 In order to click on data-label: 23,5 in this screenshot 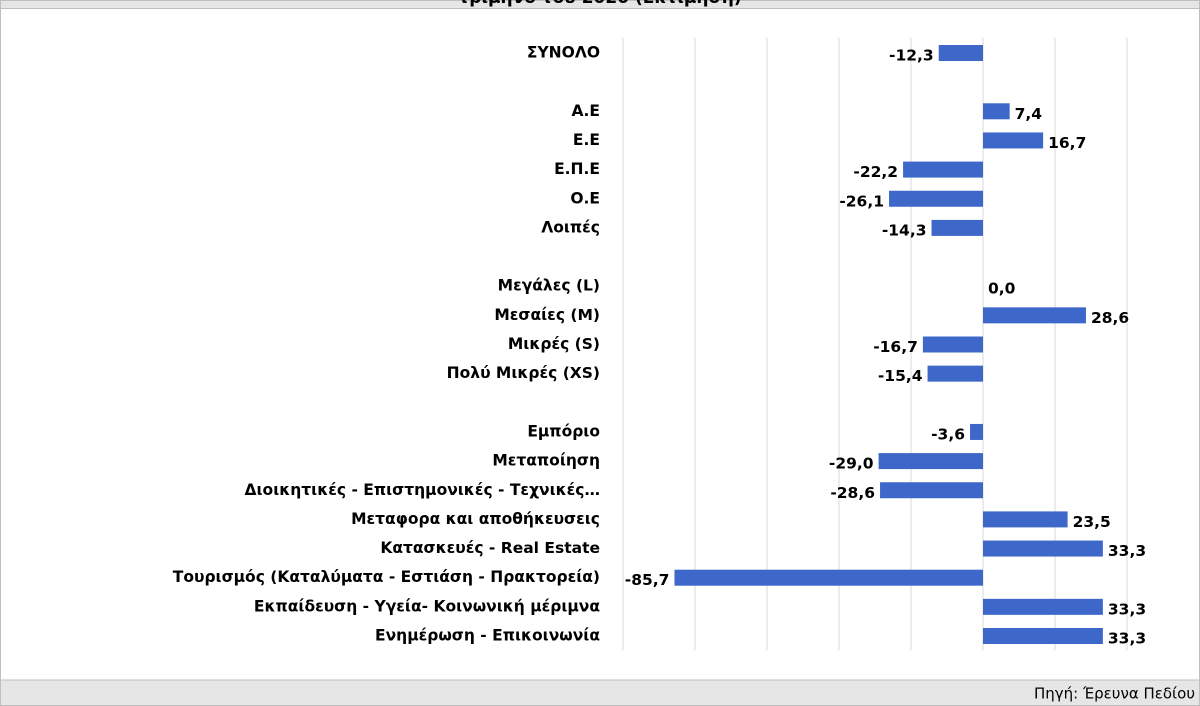, I will do `click(1092, 522)`.